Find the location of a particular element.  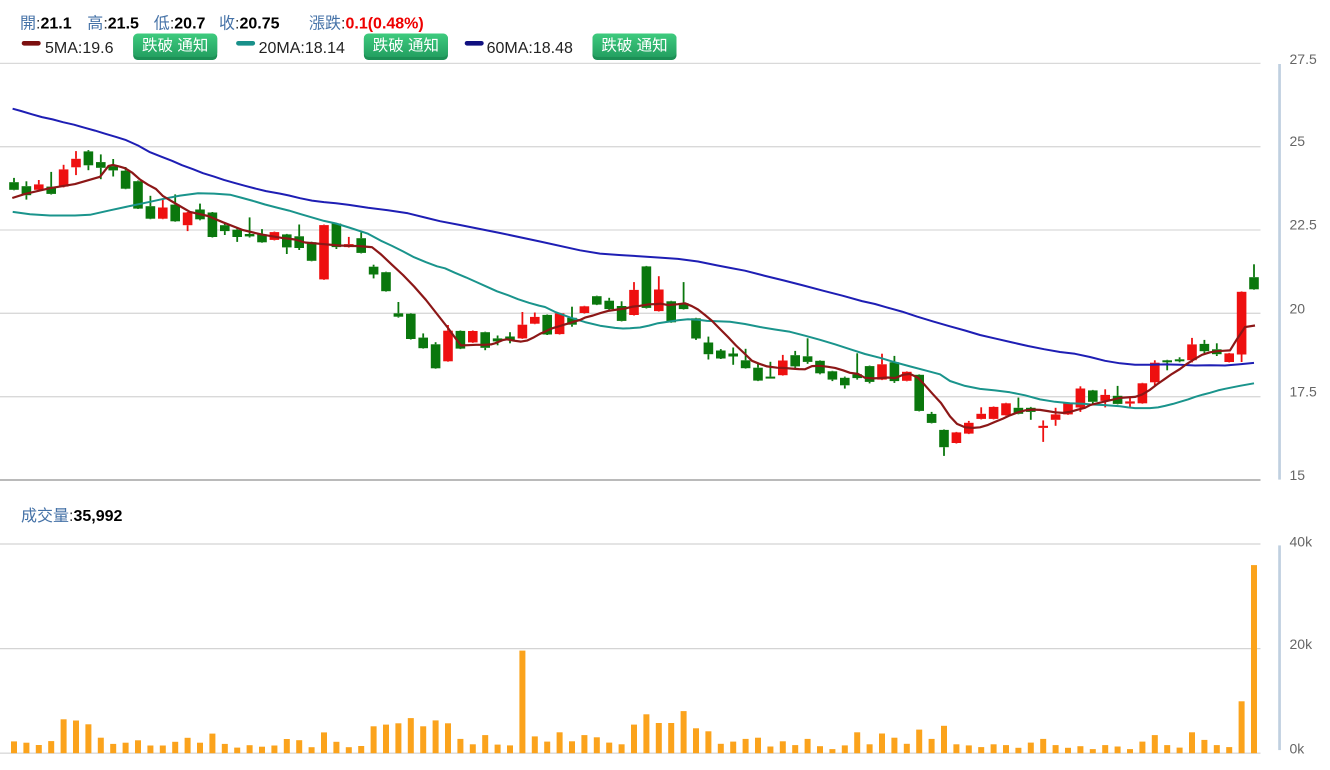

svg-text: 60MA:18.48 is located at coordinates (530, 48).